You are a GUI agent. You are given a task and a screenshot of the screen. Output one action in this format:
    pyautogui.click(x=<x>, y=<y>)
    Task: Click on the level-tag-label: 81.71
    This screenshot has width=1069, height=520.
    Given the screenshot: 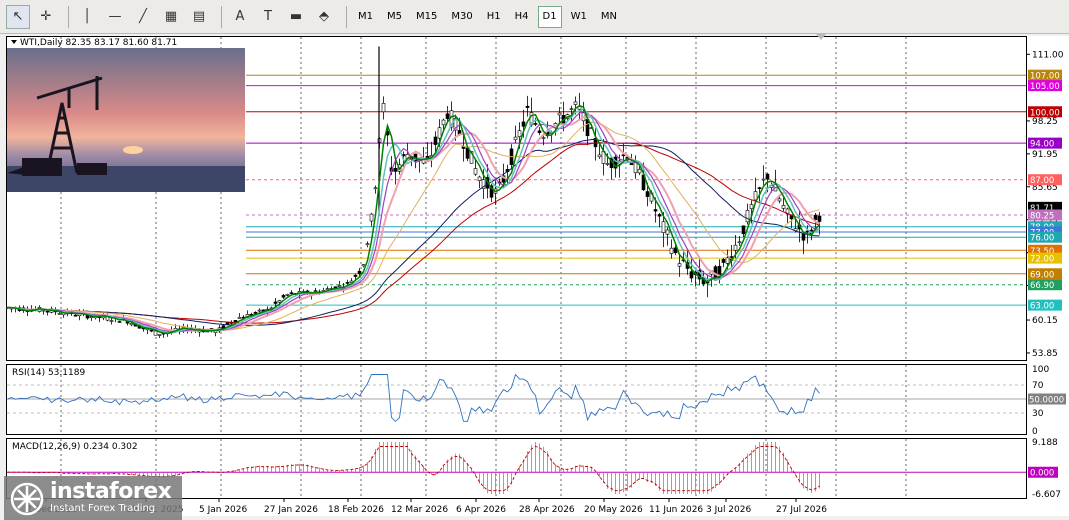 What is the action you would take?
    pyautogui.click(x=1042, y=209)
    